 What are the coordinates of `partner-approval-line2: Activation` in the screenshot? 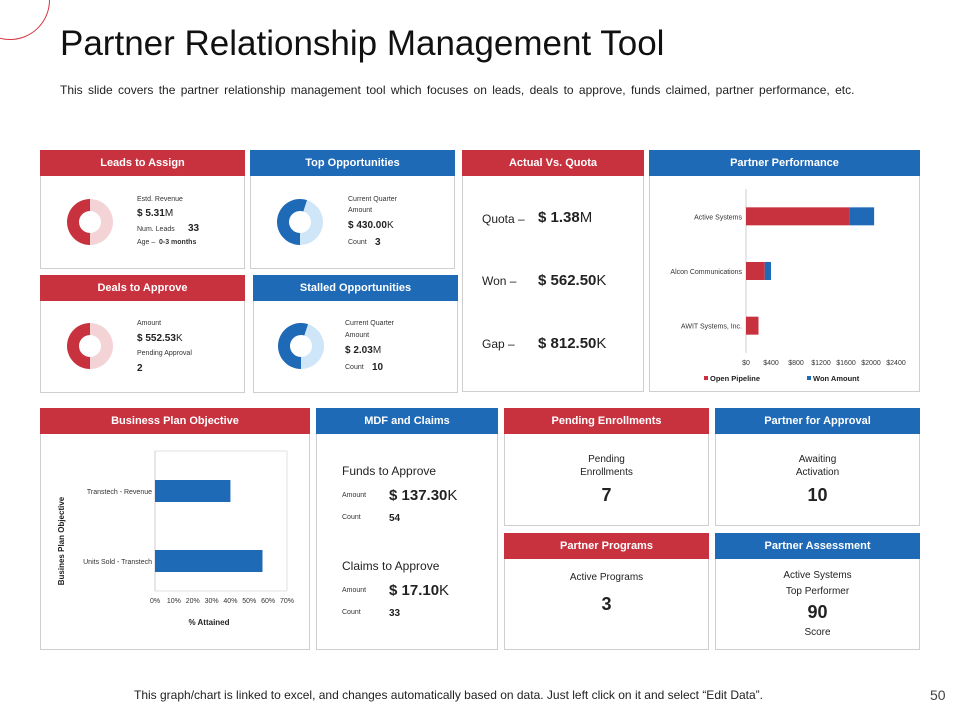 It's located at (817, 472).